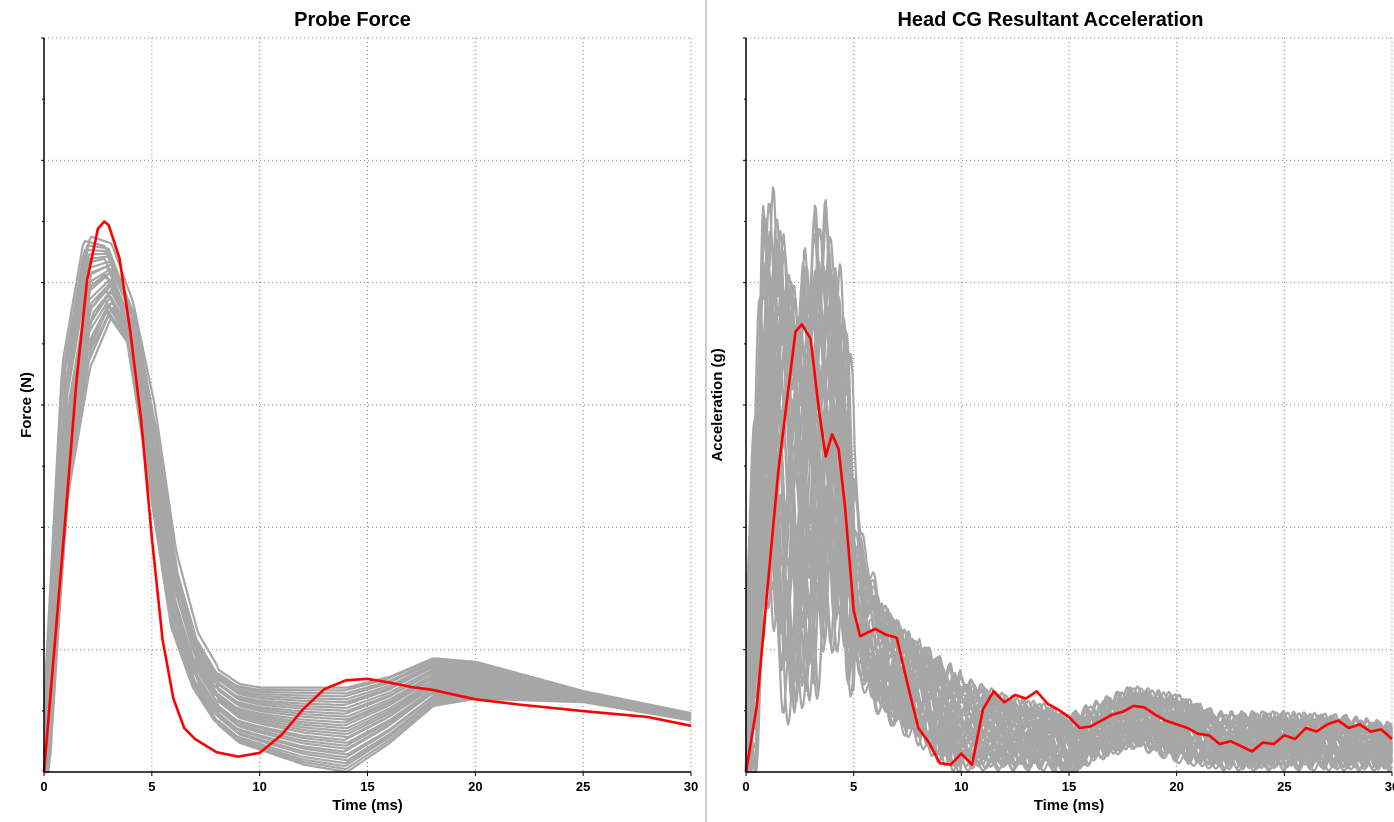  I want to click on y-axis-label: Acceleration (g), so click(717, 404).